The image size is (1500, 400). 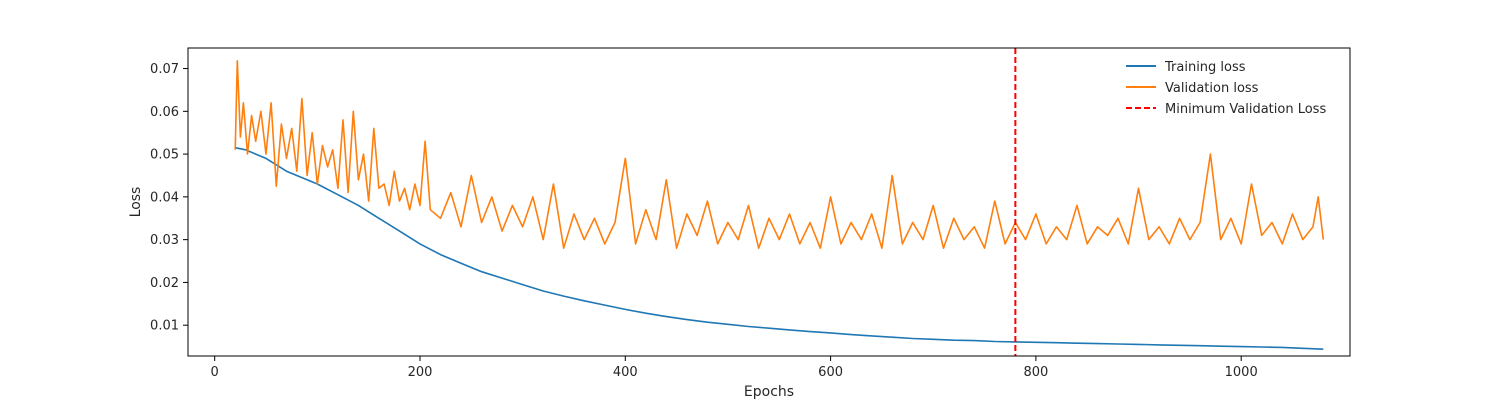 What do you see at coordinates (1035, 372) in the screenshot?
I see `x-tick-label: 800` at bounding box center [1035, 372].